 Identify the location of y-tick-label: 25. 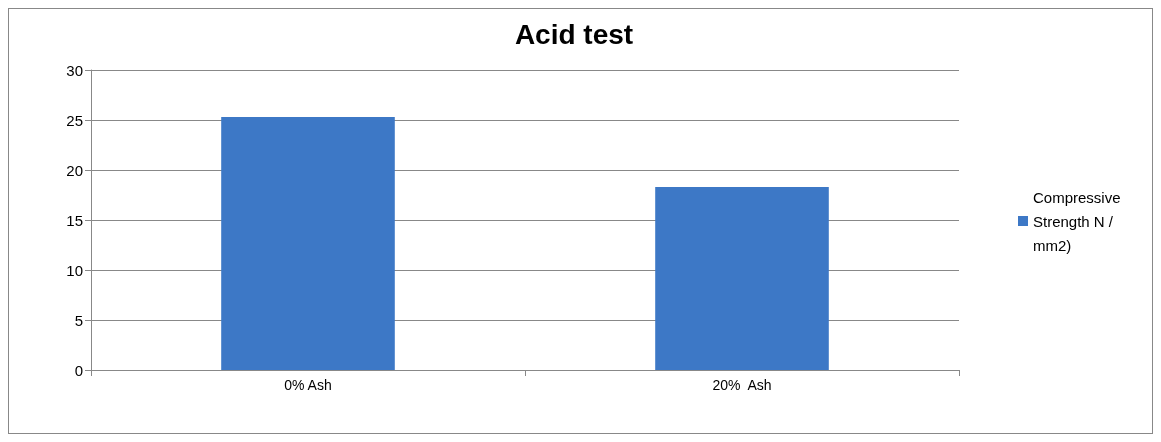
(74, 120).